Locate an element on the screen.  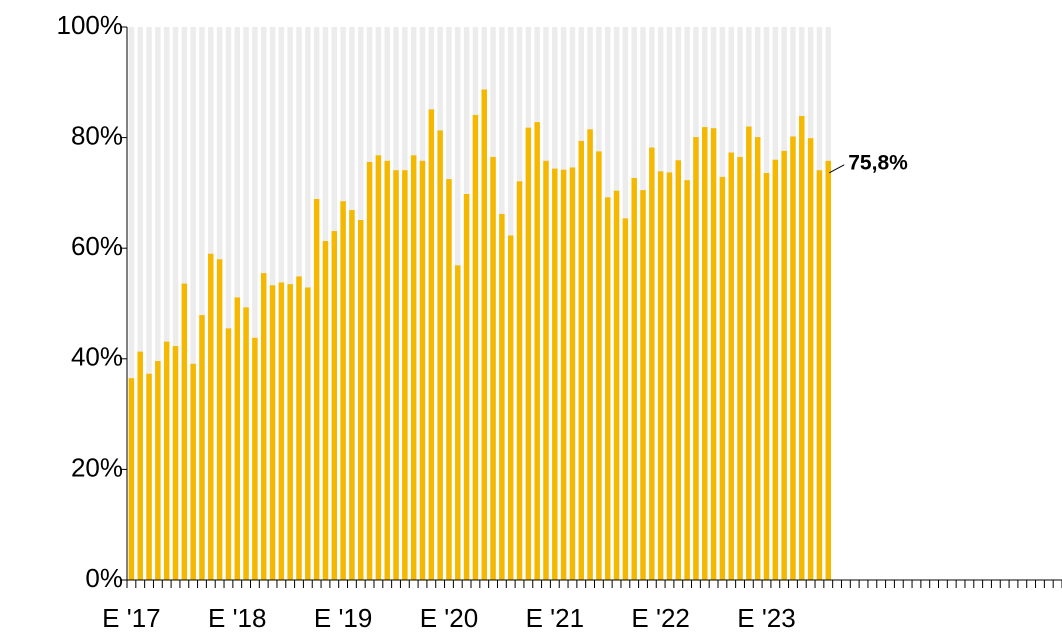
label-leader is located at coordinates (837, 169).